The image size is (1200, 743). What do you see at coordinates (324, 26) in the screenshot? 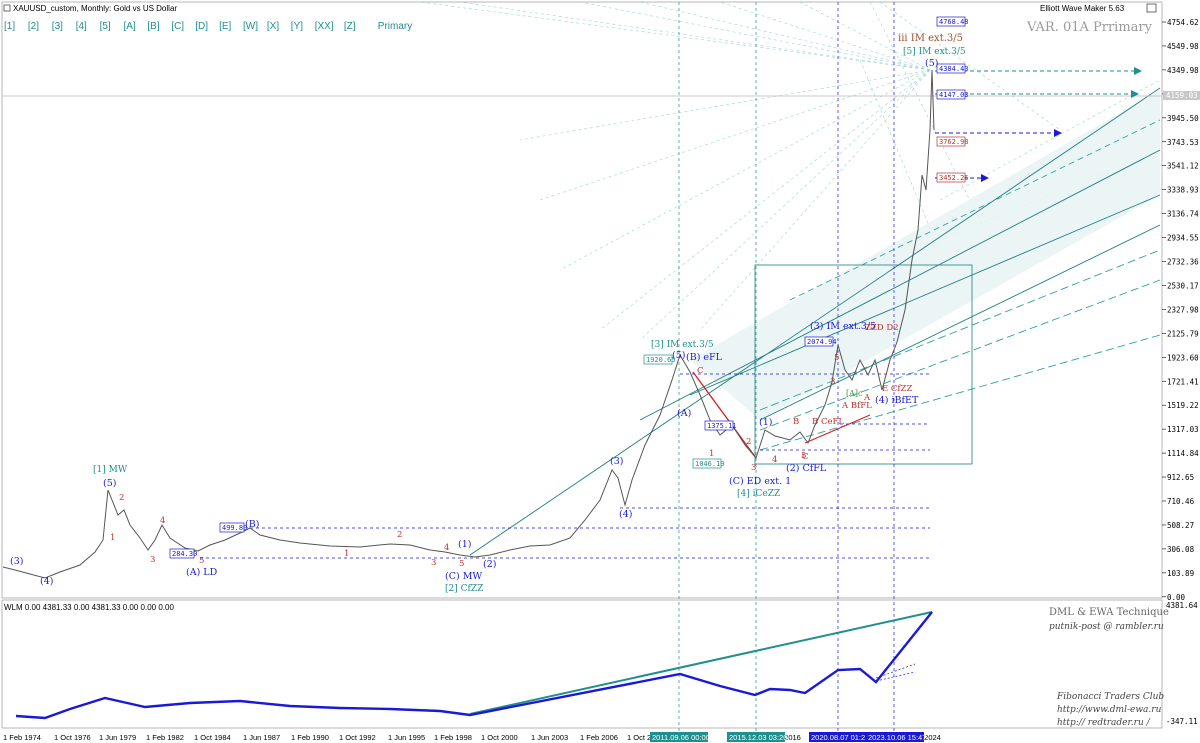
I see `wave-button-13: [XX]` at bounding box center [324, 26].